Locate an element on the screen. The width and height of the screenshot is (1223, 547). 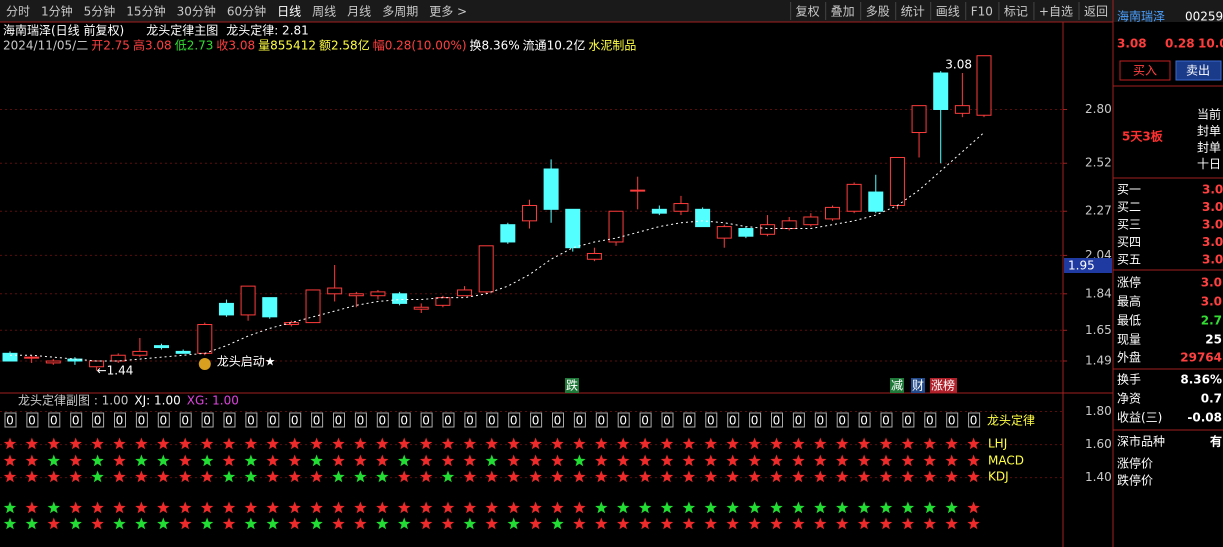
signal-icon is located at coordinates (204, 364).